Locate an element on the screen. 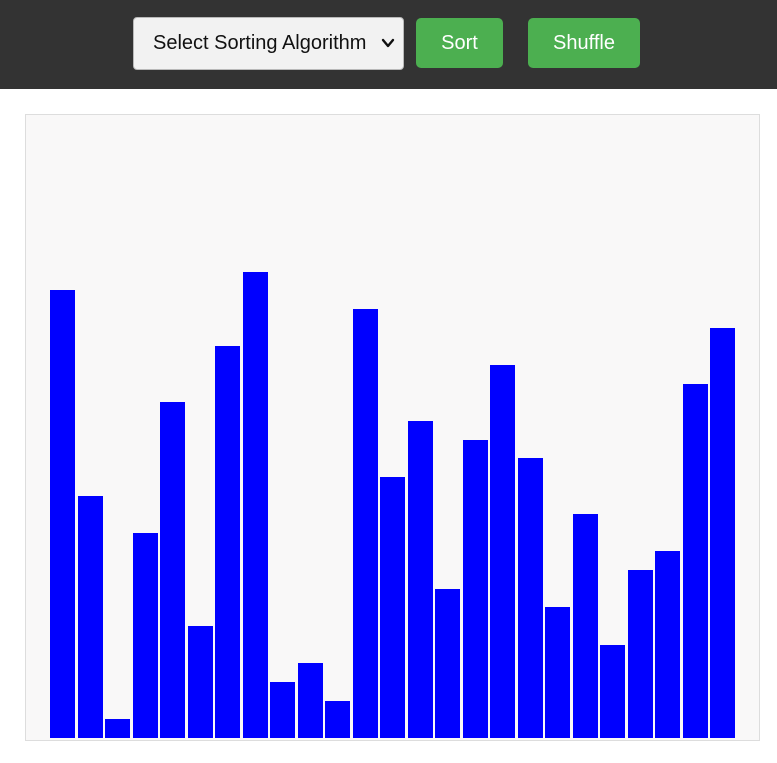 The height and width of the screenshot is (763, 777). algorithm-select: Select Sorting Algorithm is located at coordinates (268, 43).